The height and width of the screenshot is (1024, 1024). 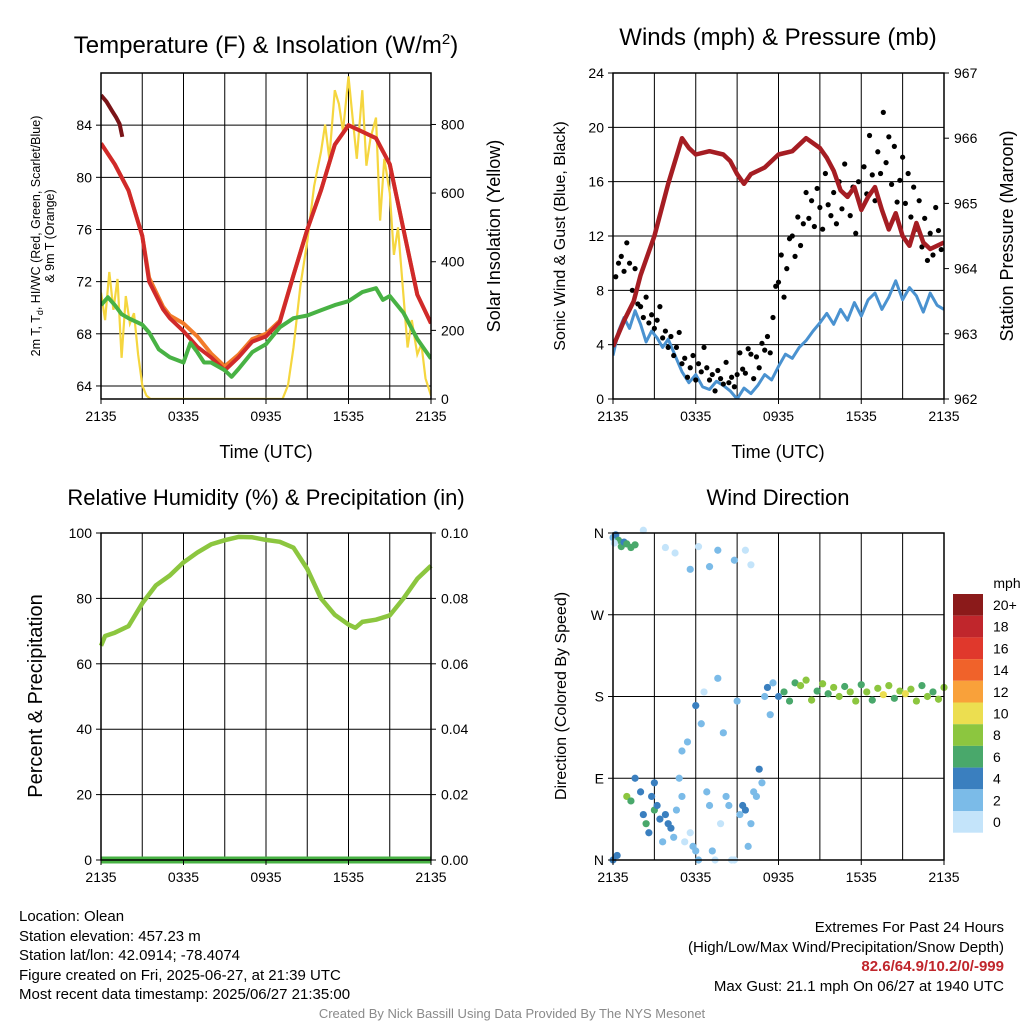 What do you see at coordinates (84, 334) in the screenshot?
I see `temp-ytick-label: 68` at bounding box center [84, 334].